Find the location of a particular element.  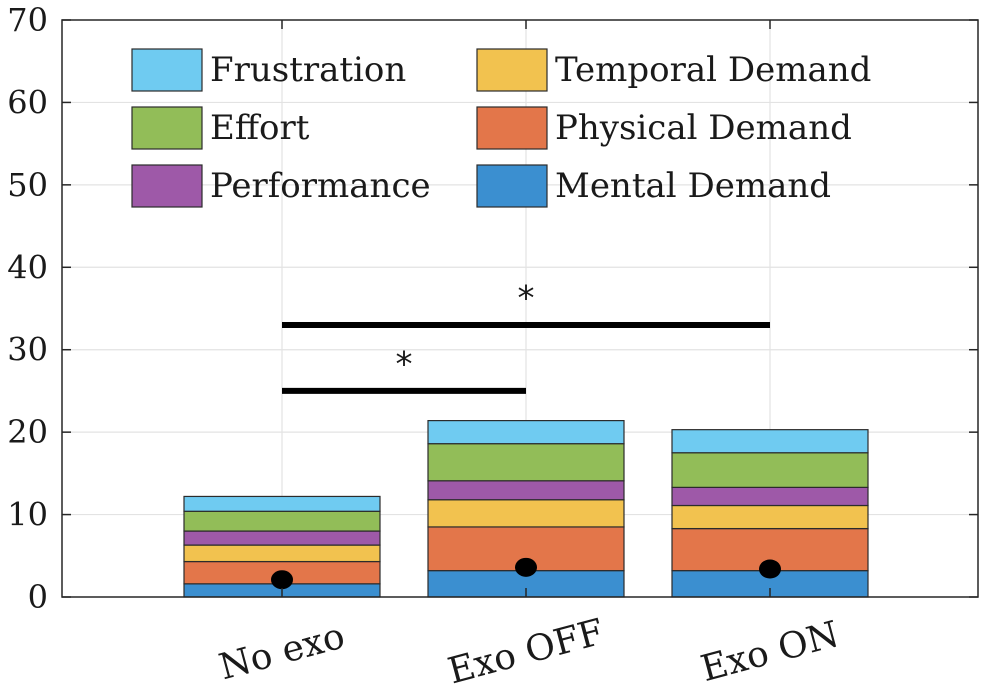

mean-markers is located at coordinates (526, 573).